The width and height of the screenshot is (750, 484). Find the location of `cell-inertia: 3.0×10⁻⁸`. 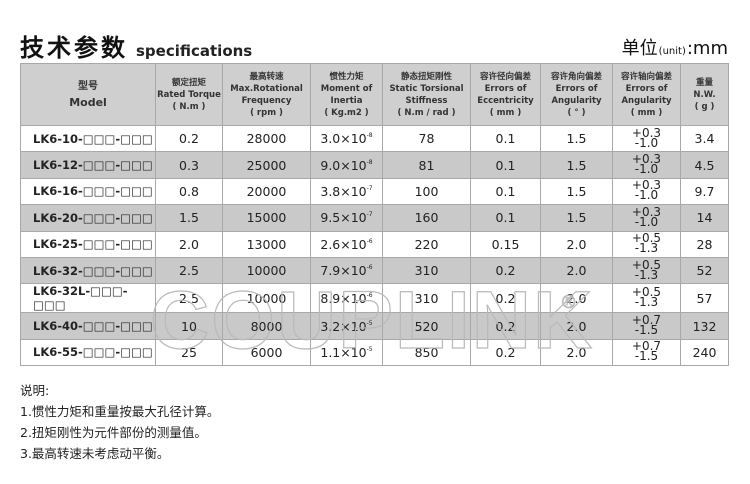

cell-inertia: 3.0×10⁻⁸ is located at coordinates (346, 138).